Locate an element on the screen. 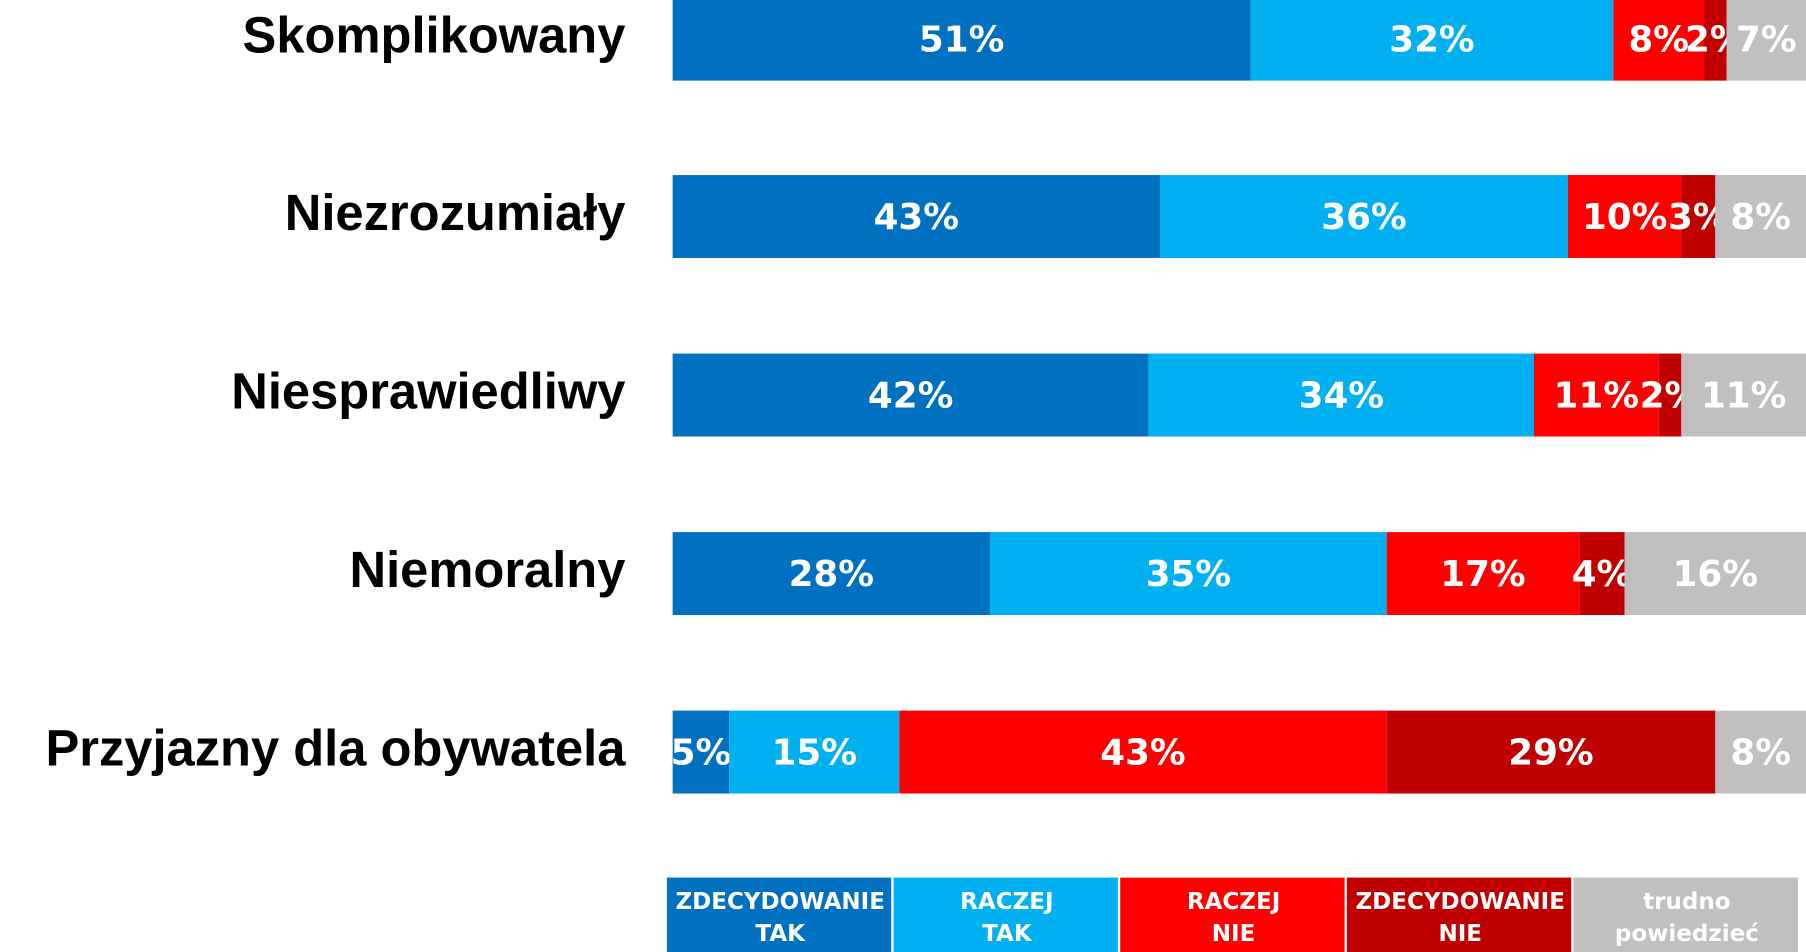 This screenshot has width=1806, height=952. legend-label: trudno powiedzieć is located at coordinates (1687, 917).